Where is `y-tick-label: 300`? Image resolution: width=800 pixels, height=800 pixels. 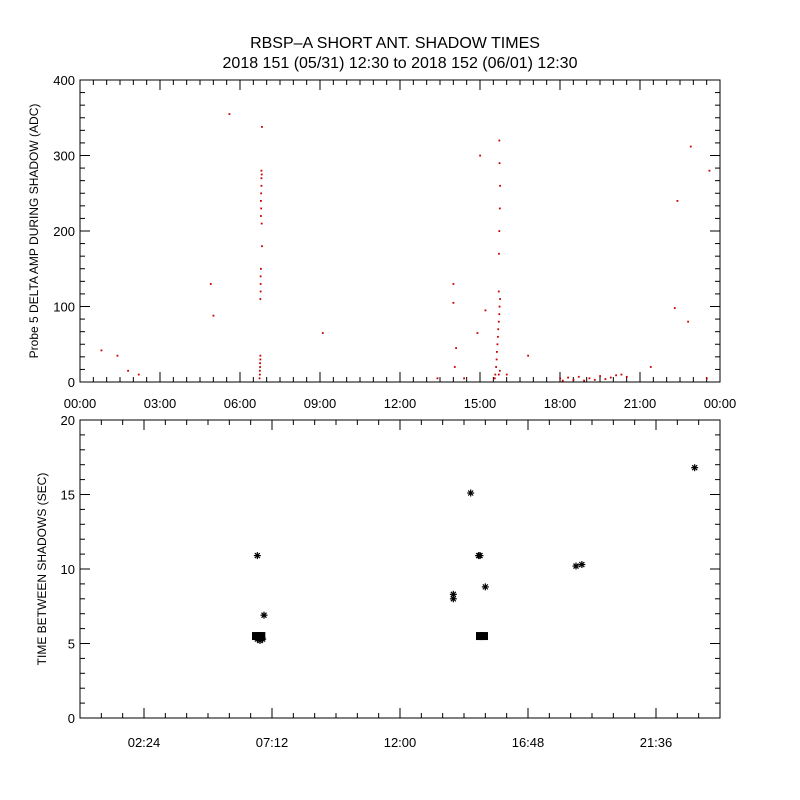 y-tick-label: 300 is located at coordinates (64, 156).